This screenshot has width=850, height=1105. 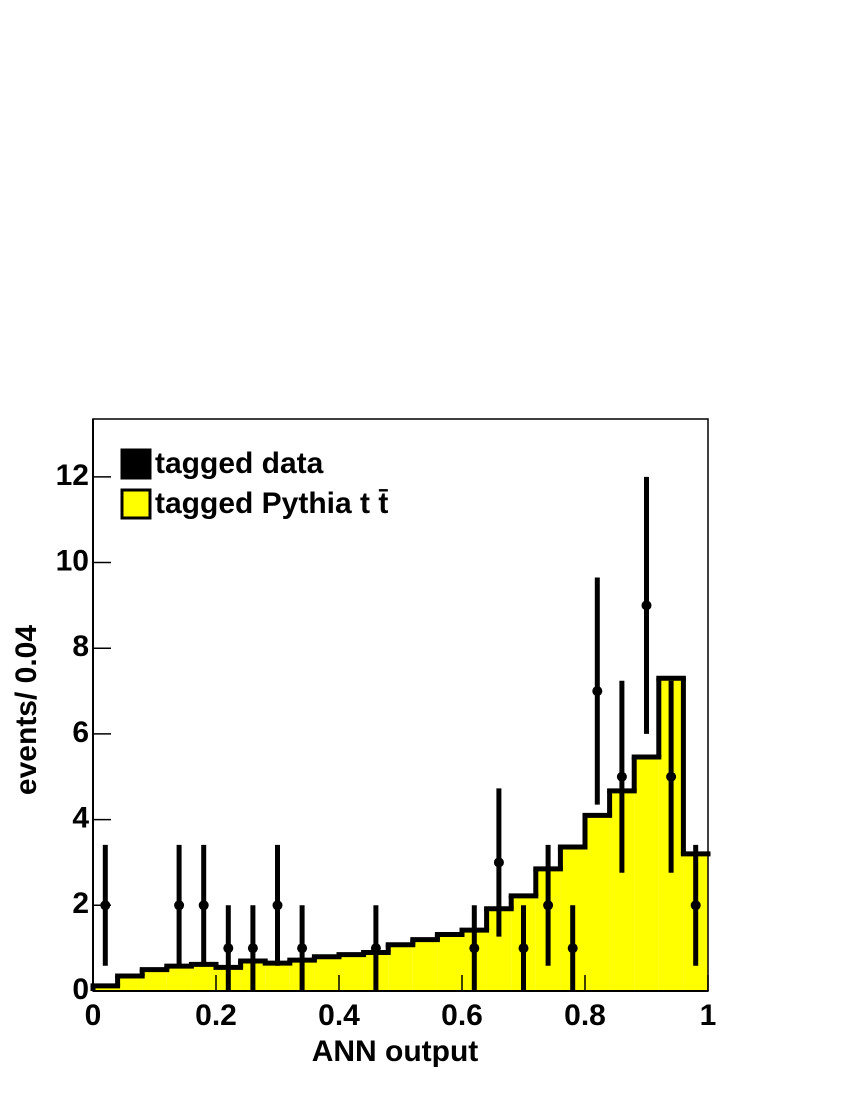 What do you see at coordinates (80, 732) in the screenshot?
I see `y-tick-label: 6` at bounding box center [80, 732].